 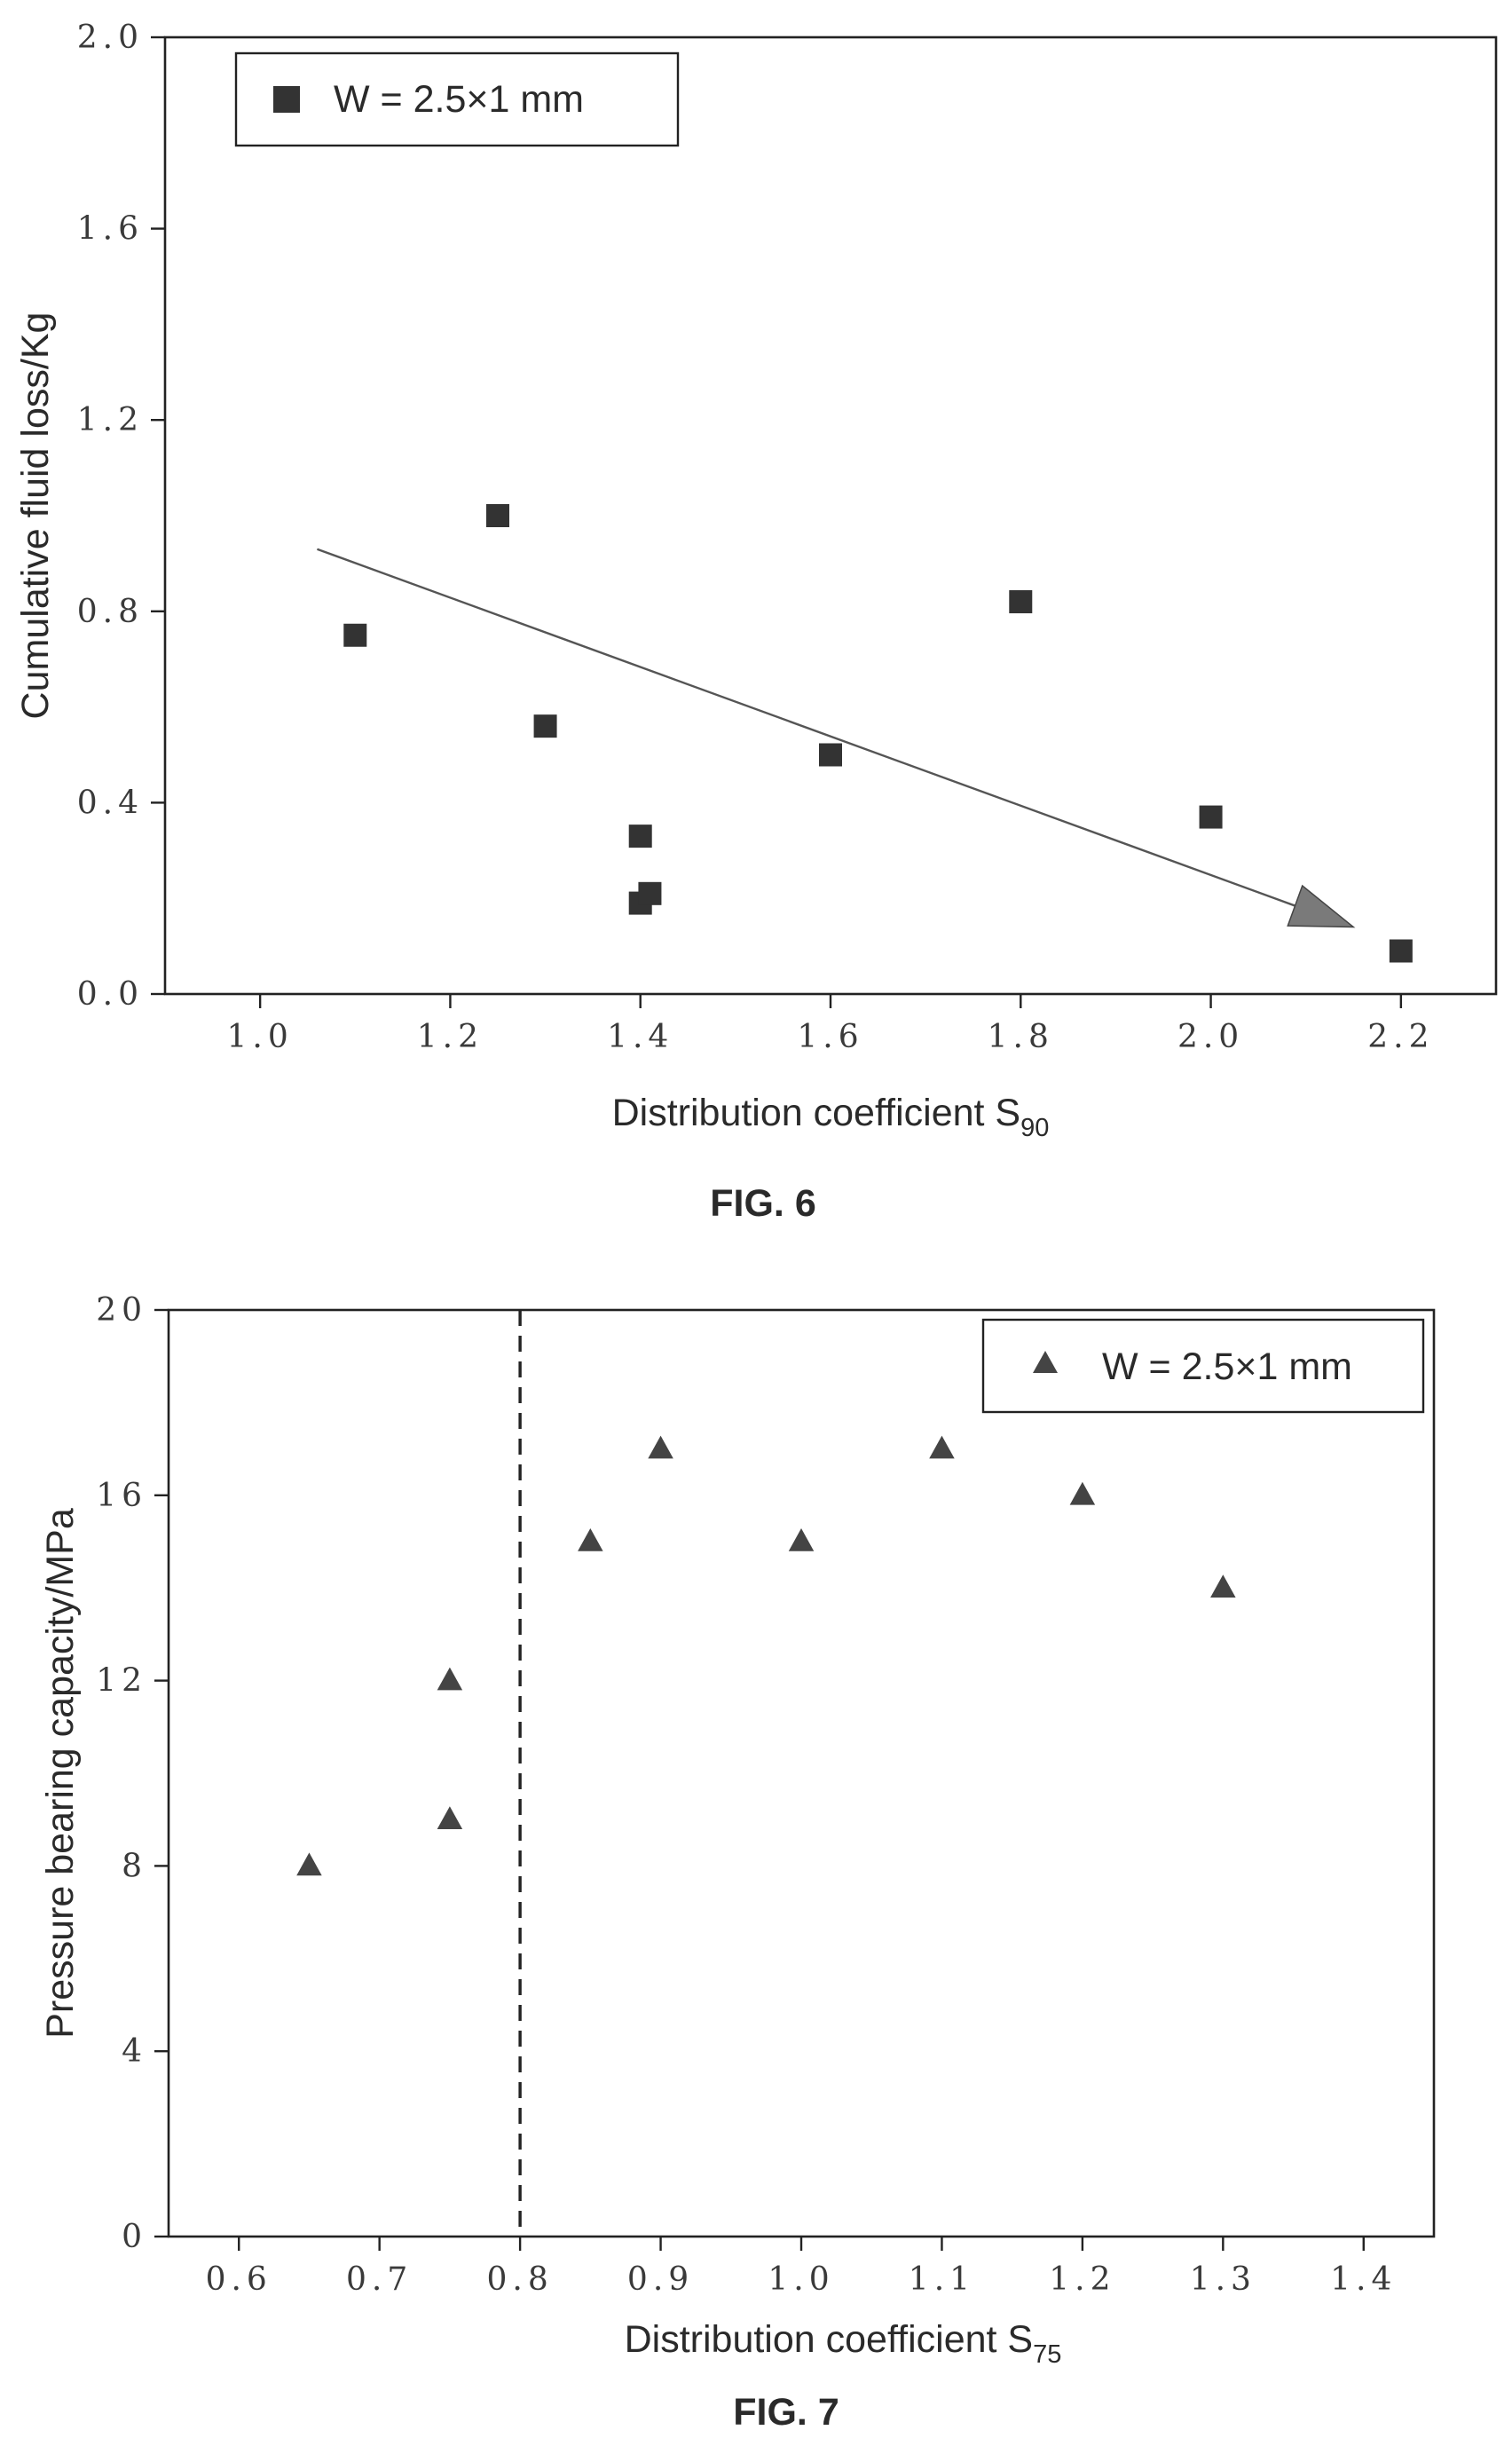 What do you see at coordinates (942, 2279) in the screenshot?
I see `x-tick-label: 1.1` at bounding box center [942, 2279].